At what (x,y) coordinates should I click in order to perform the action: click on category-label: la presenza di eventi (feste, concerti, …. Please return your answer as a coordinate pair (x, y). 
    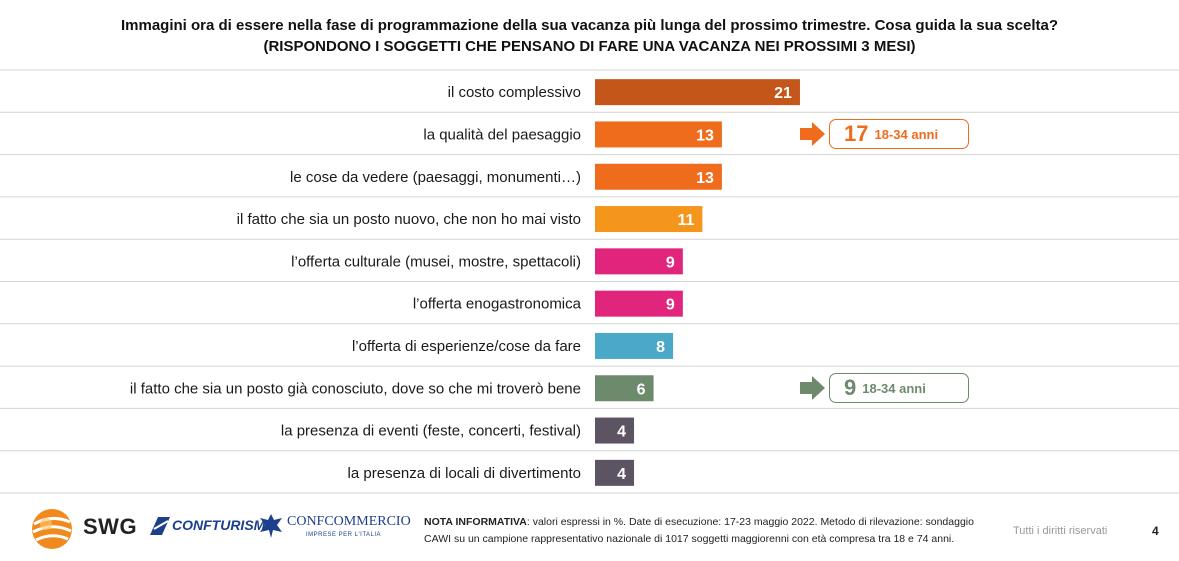
    Looking at the image, I should click on (431, 431).